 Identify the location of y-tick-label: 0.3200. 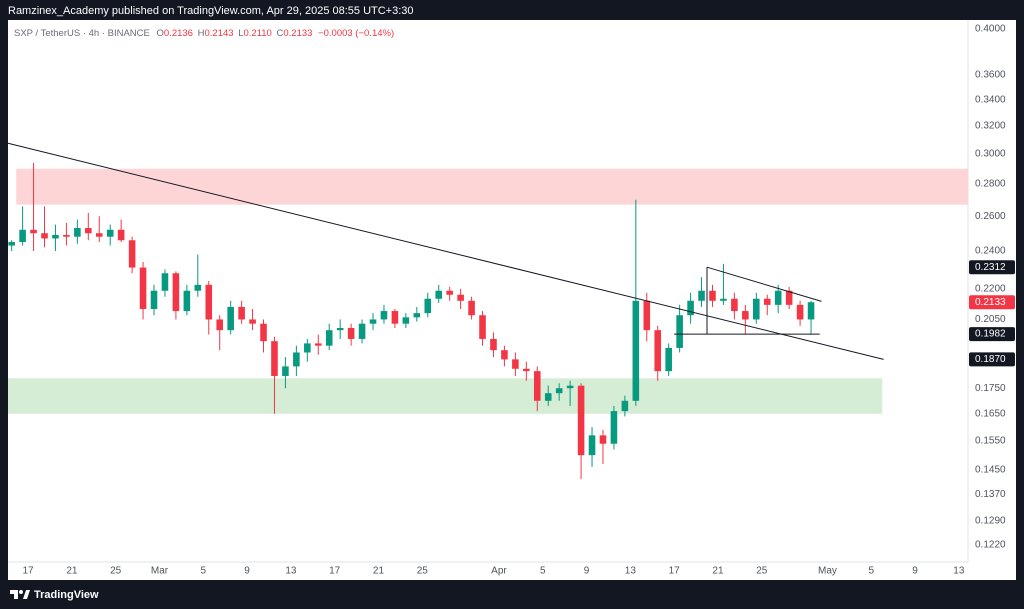
(990, 126).